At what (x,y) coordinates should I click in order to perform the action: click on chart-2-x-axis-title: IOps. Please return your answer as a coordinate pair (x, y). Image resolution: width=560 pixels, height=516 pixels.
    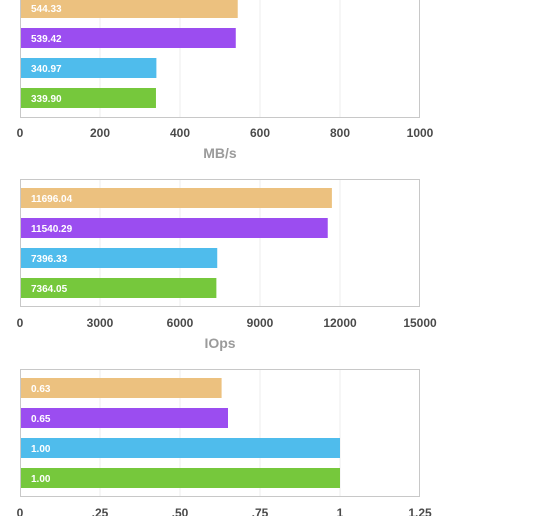
    Looking at the image, I should click on (219, 343).